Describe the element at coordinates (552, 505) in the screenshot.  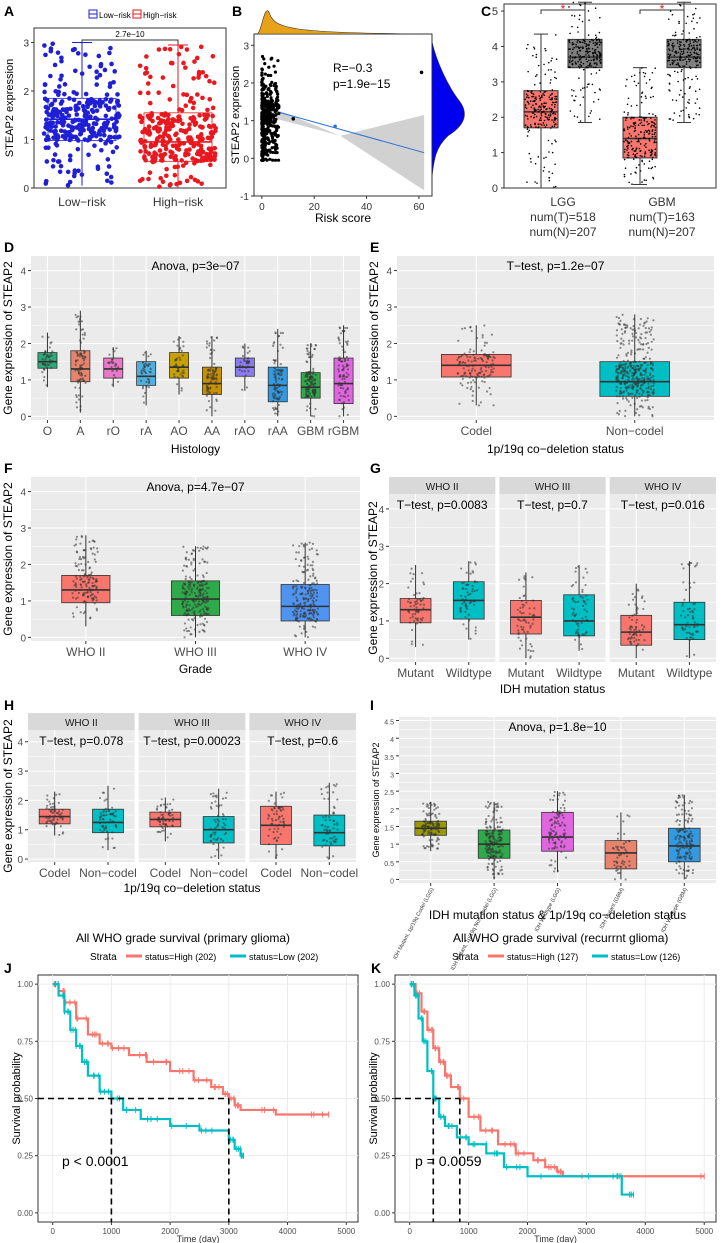
I see `test-title: T−test, p=0.7` at that location.